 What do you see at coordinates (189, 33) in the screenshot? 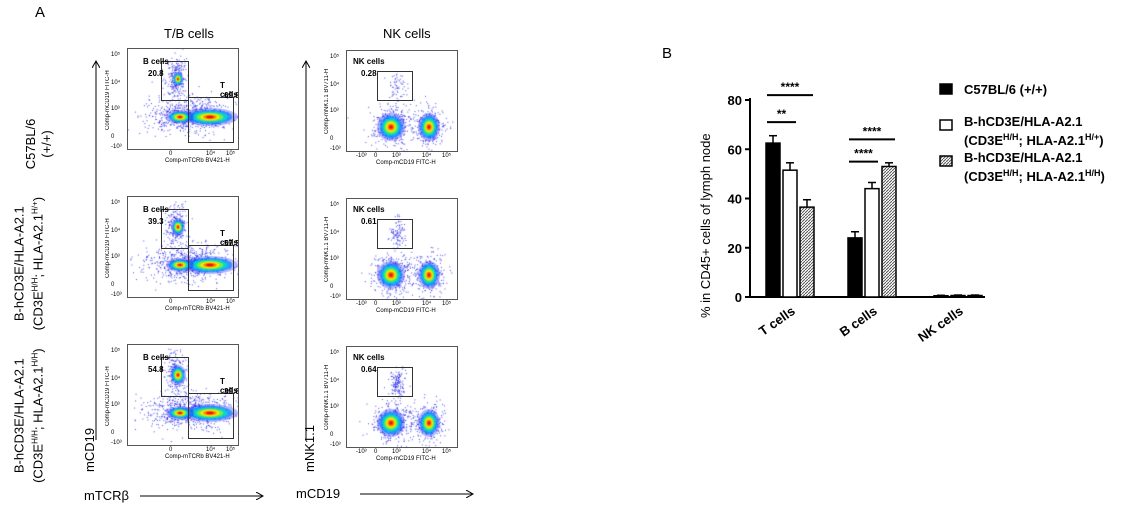
I see `col-title-tb: T/B cells` at bounding box center [189, 33].